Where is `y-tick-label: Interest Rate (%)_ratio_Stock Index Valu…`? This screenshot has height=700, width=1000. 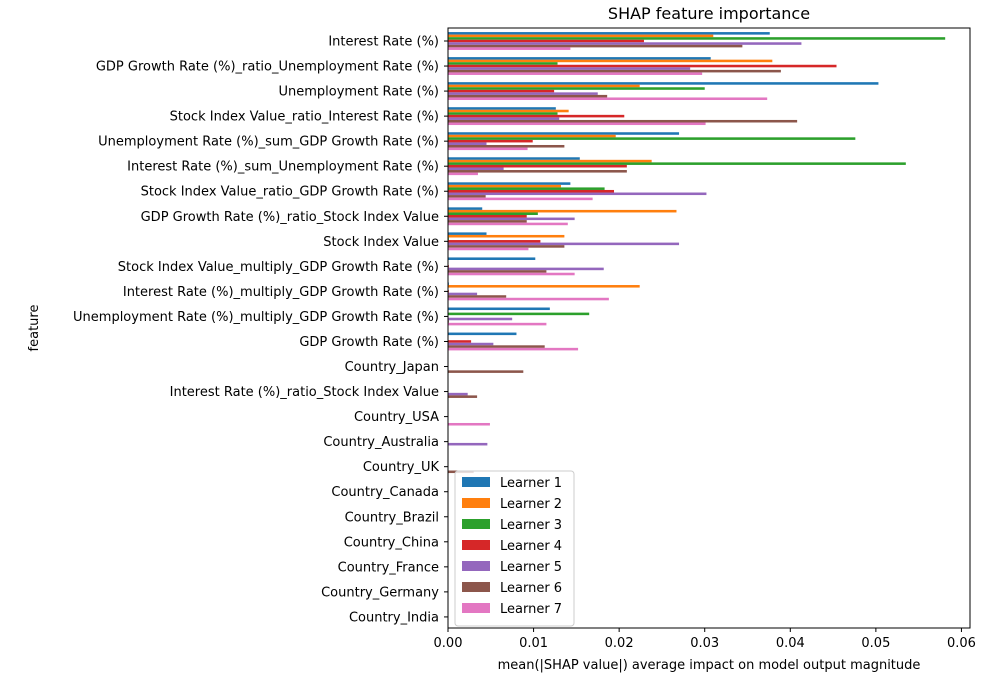 y-tick-label: Interest Rate (%)_ratio_Stock Index Valu… is located at coordinates (304, 392).